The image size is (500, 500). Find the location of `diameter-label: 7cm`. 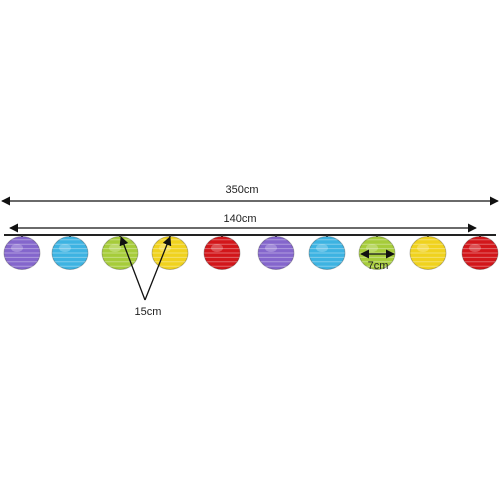

diameter-label: 7cm is located at coordinates (378, 266).